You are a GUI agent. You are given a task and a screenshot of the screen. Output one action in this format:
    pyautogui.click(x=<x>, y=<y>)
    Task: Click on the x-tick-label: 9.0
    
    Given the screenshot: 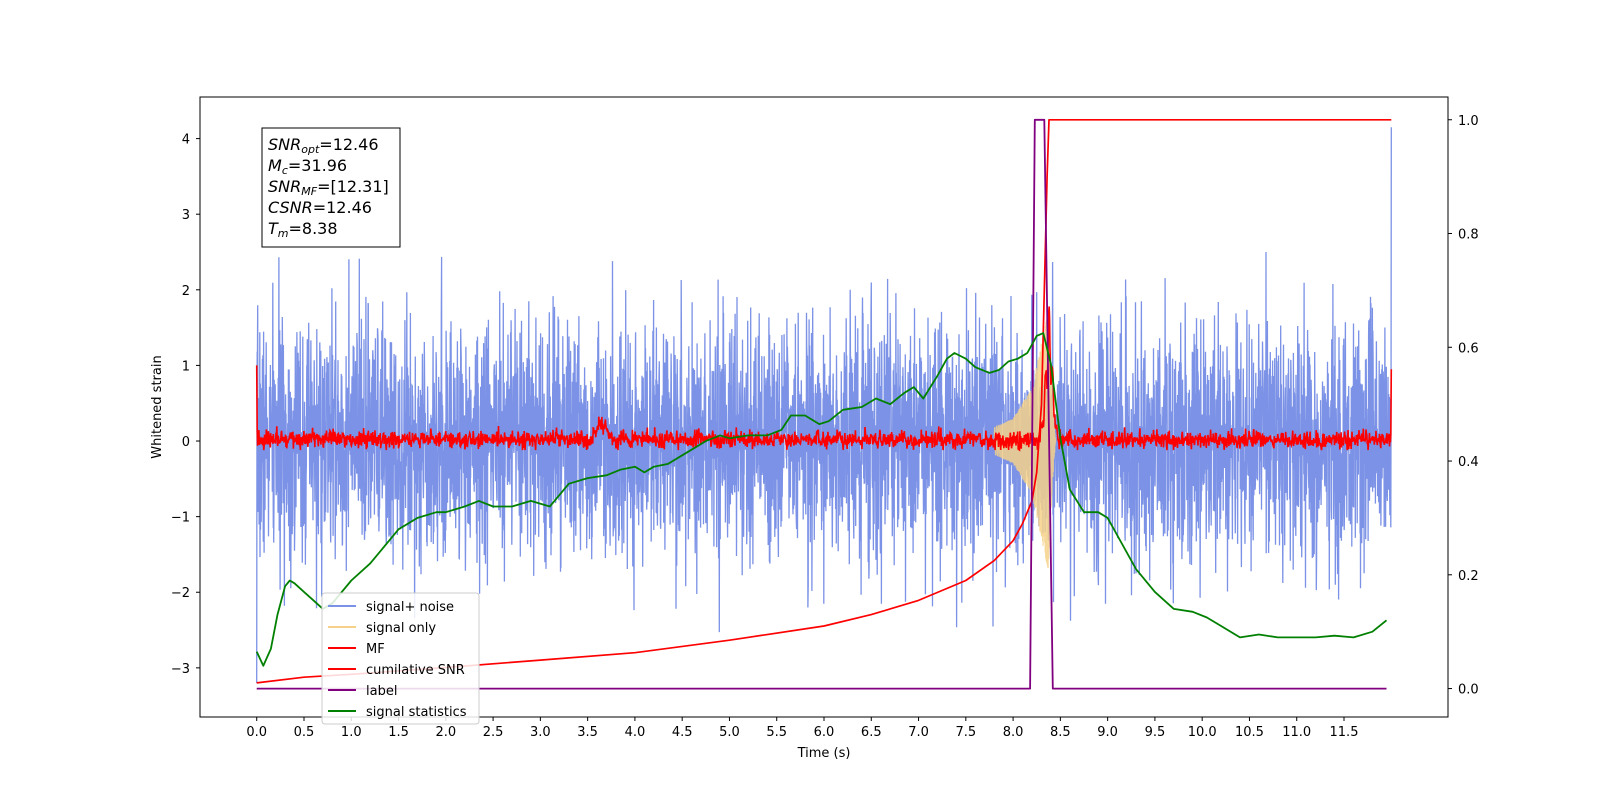 What is the action you would take?
    pyautogui.click(x=1107, y=732)
    